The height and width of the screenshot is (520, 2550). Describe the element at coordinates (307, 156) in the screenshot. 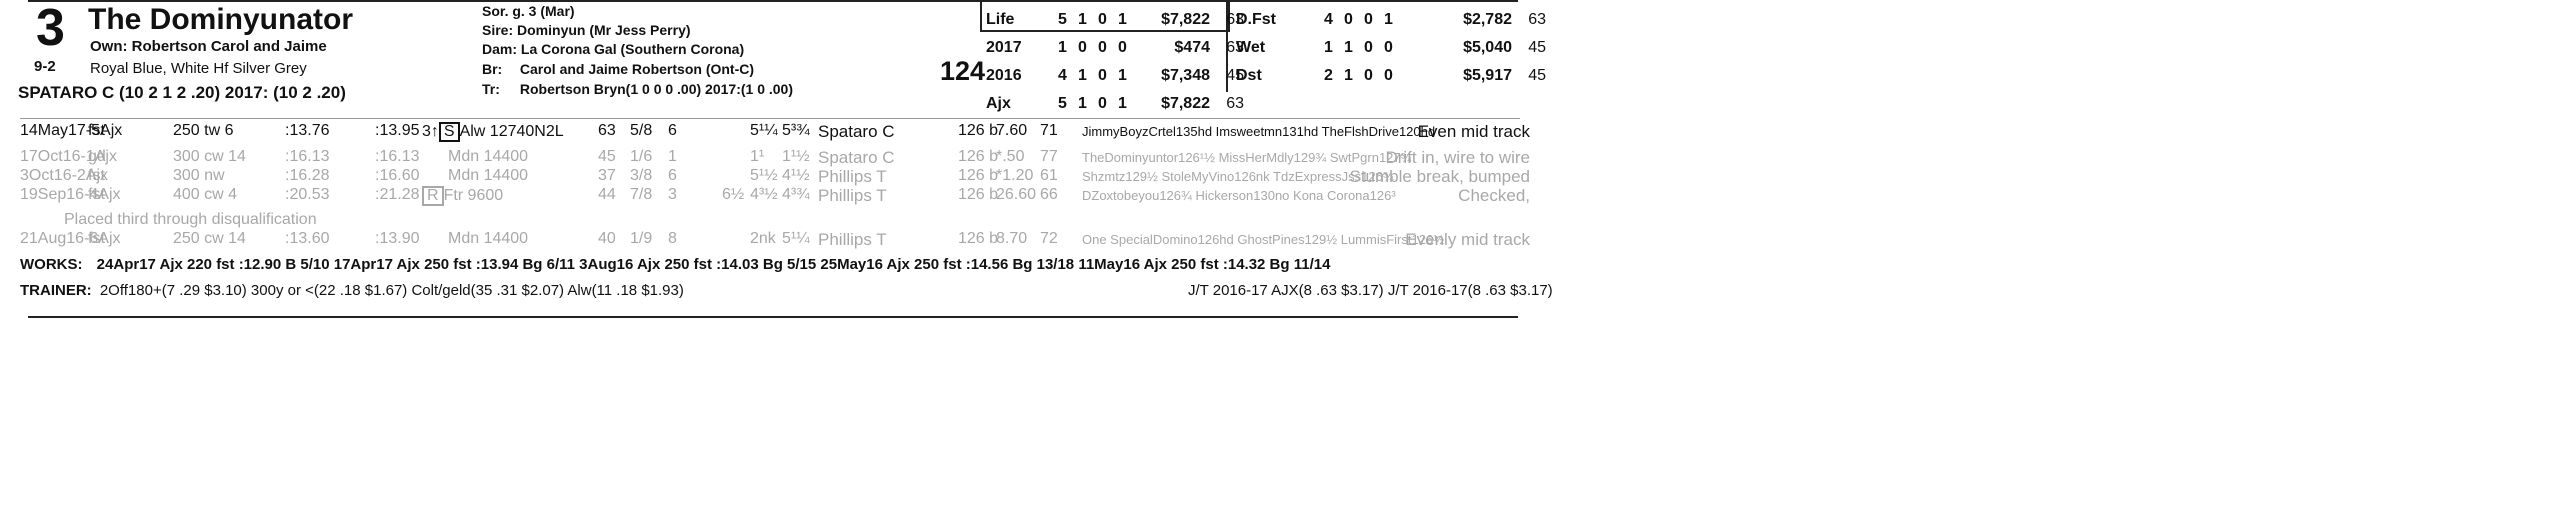

I see `race-f1: :16.13` at that location.